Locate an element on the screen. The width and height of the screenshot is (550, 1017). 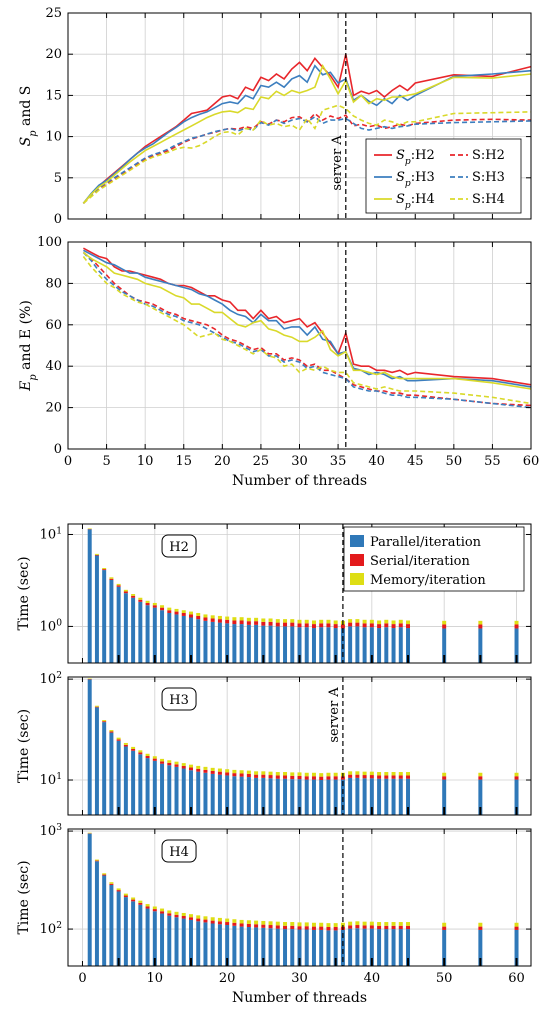
x-tick-label: 50 is located at coordinates (444, 978).